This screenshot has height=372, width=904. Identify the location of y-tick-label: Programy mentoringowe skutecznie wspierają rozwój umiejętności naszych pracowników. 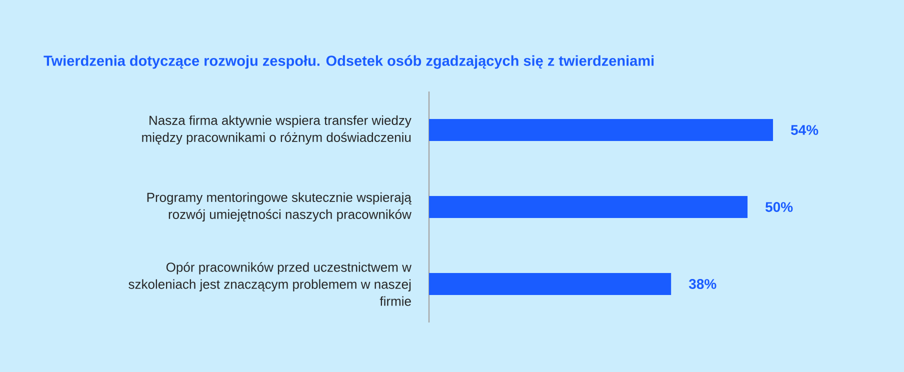
(279, 207).